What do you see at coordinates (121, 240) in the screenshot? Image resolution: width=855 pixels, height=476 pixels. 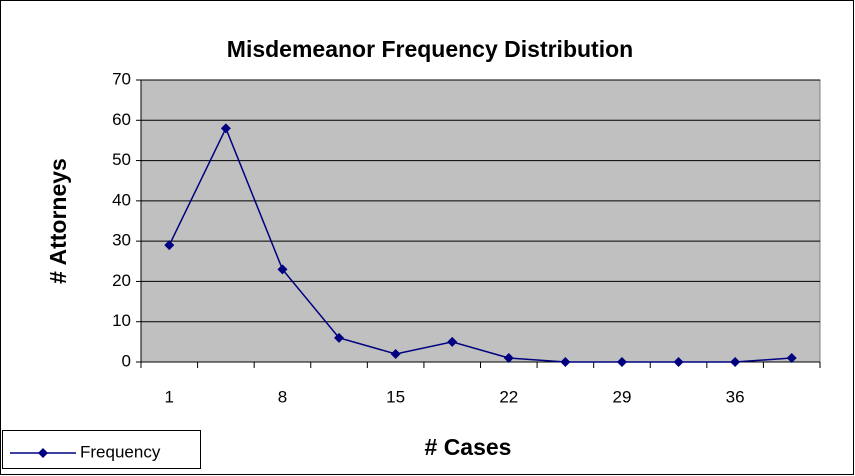 I see `y-tick-label: 30` at bounding box center [121, 240].